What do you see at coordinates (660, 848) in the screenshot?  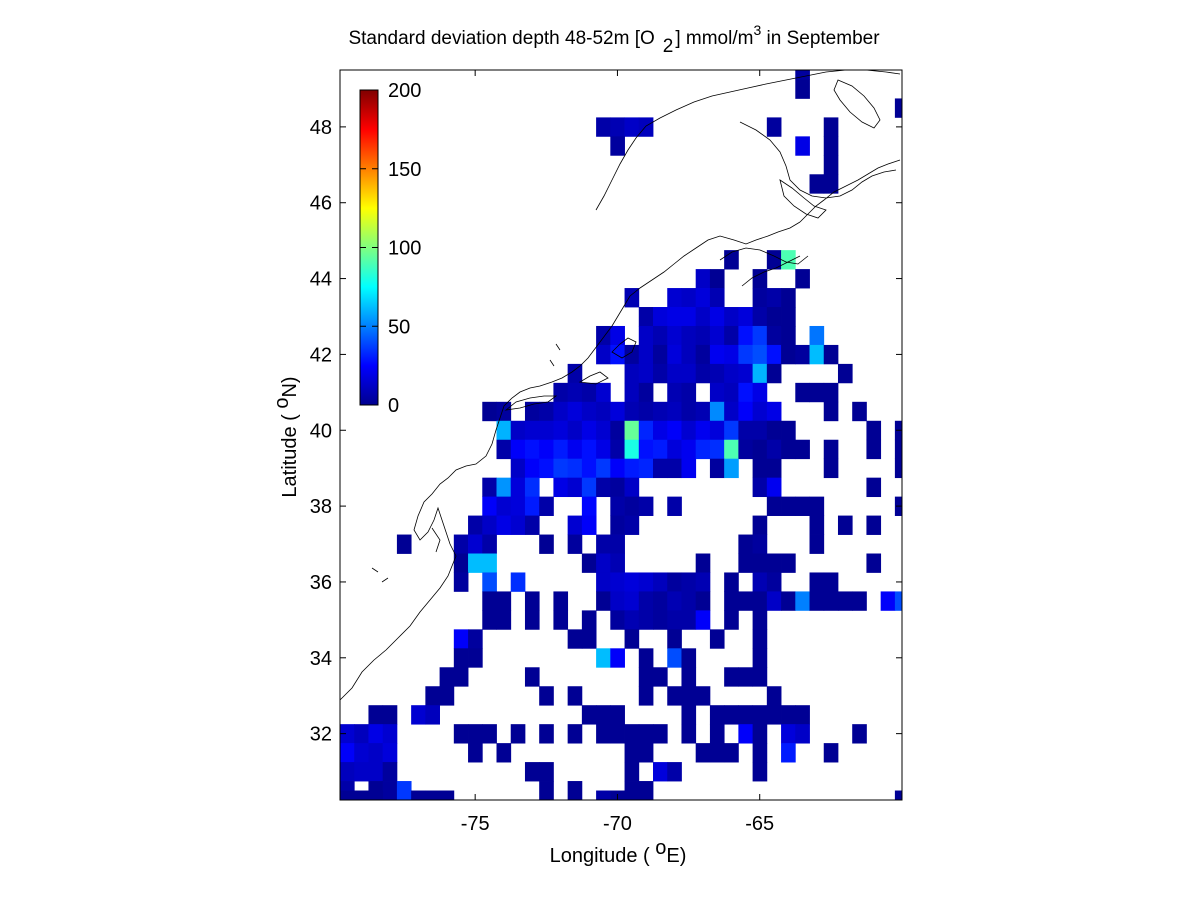 I see `x-axis-label-sup: o` at bounding box center [660, 848].